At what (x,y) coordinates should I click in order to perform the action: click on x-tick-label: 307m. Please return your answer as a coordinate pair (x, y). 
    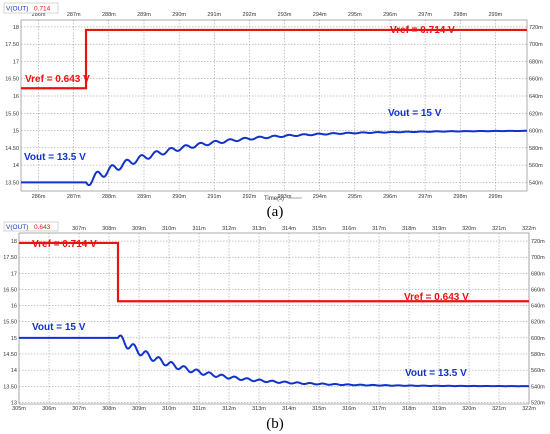
    Looking at the image, I should click on (79, 409).